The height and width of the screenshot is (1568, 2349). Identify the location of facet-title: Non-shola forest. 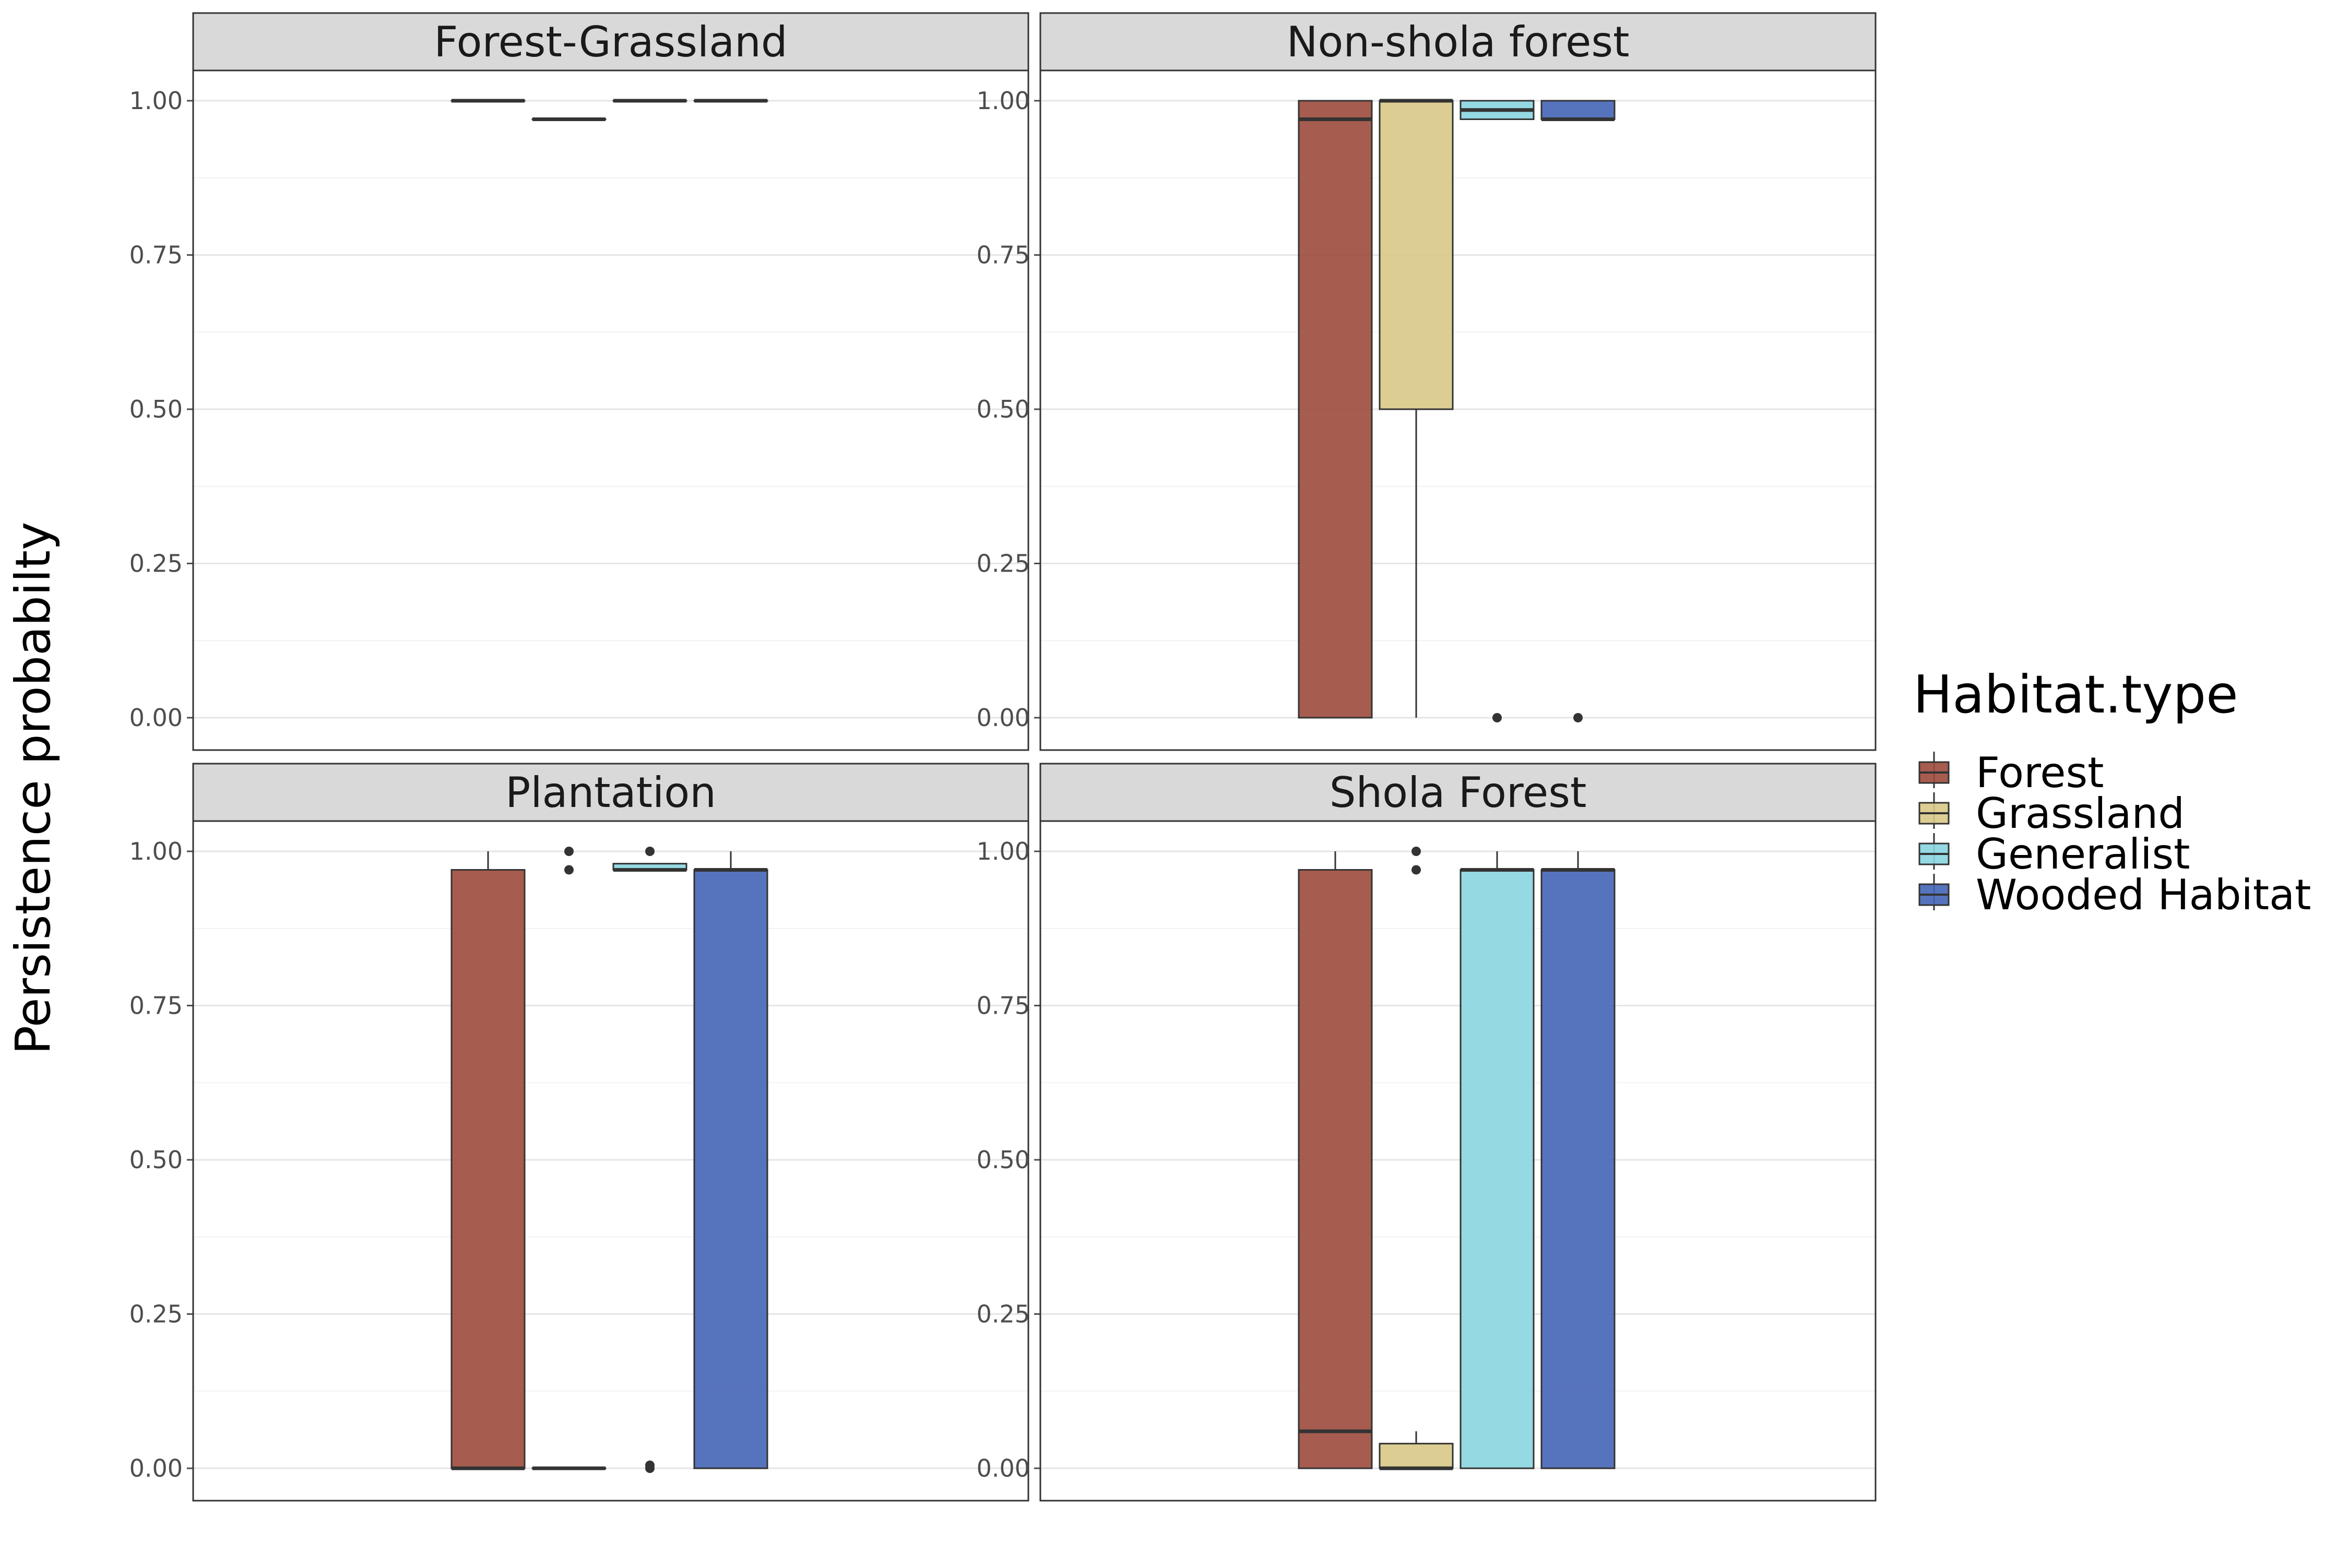
(1458, 42).